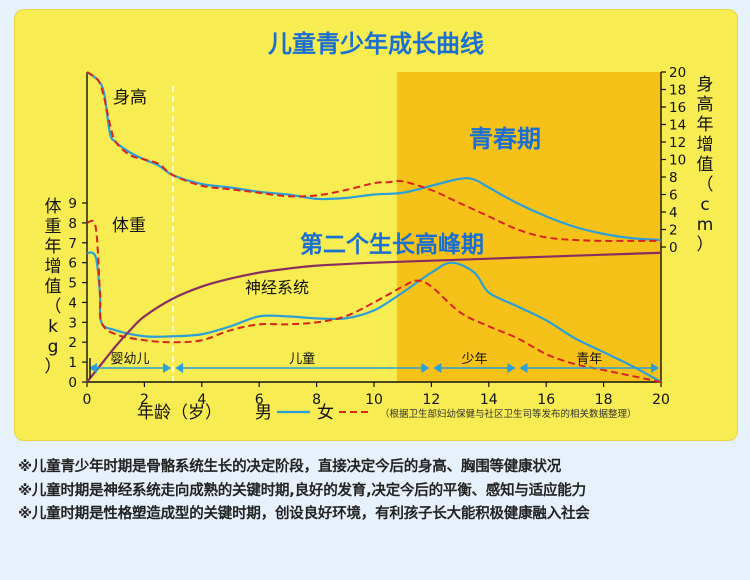 The height and width of the screenshot is (580, 750). Describe the element at coordinates (72, 284) in the screenshot. I see `y-left-tick-label: 5` at that location.